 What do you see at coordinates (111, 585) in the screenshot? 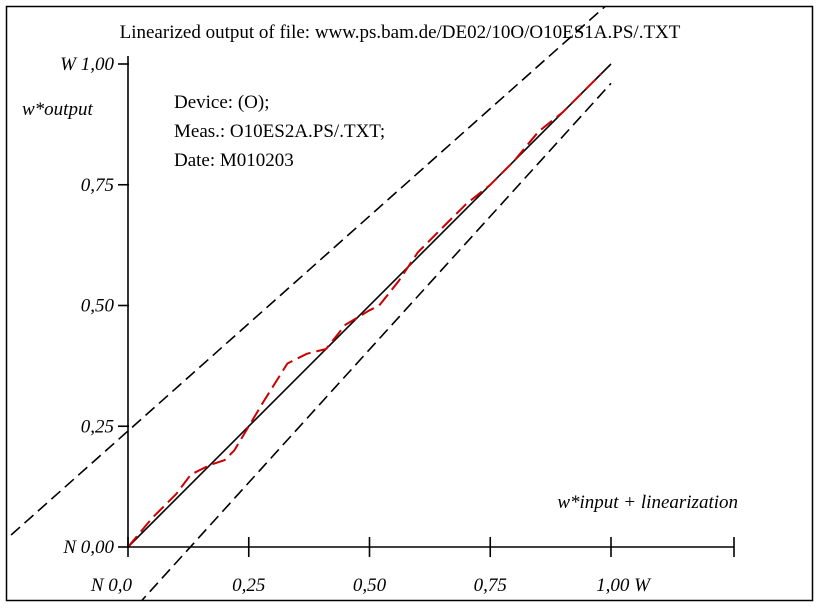
I see `x-tick-label: N 0,0` at bounding box center [111, 585].